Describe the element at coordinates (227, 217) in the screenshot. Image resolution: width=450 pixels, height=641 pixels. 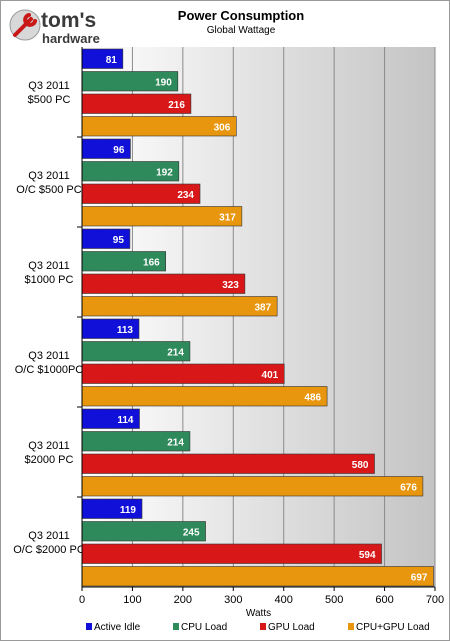
I see `data-label: 317` at that location.